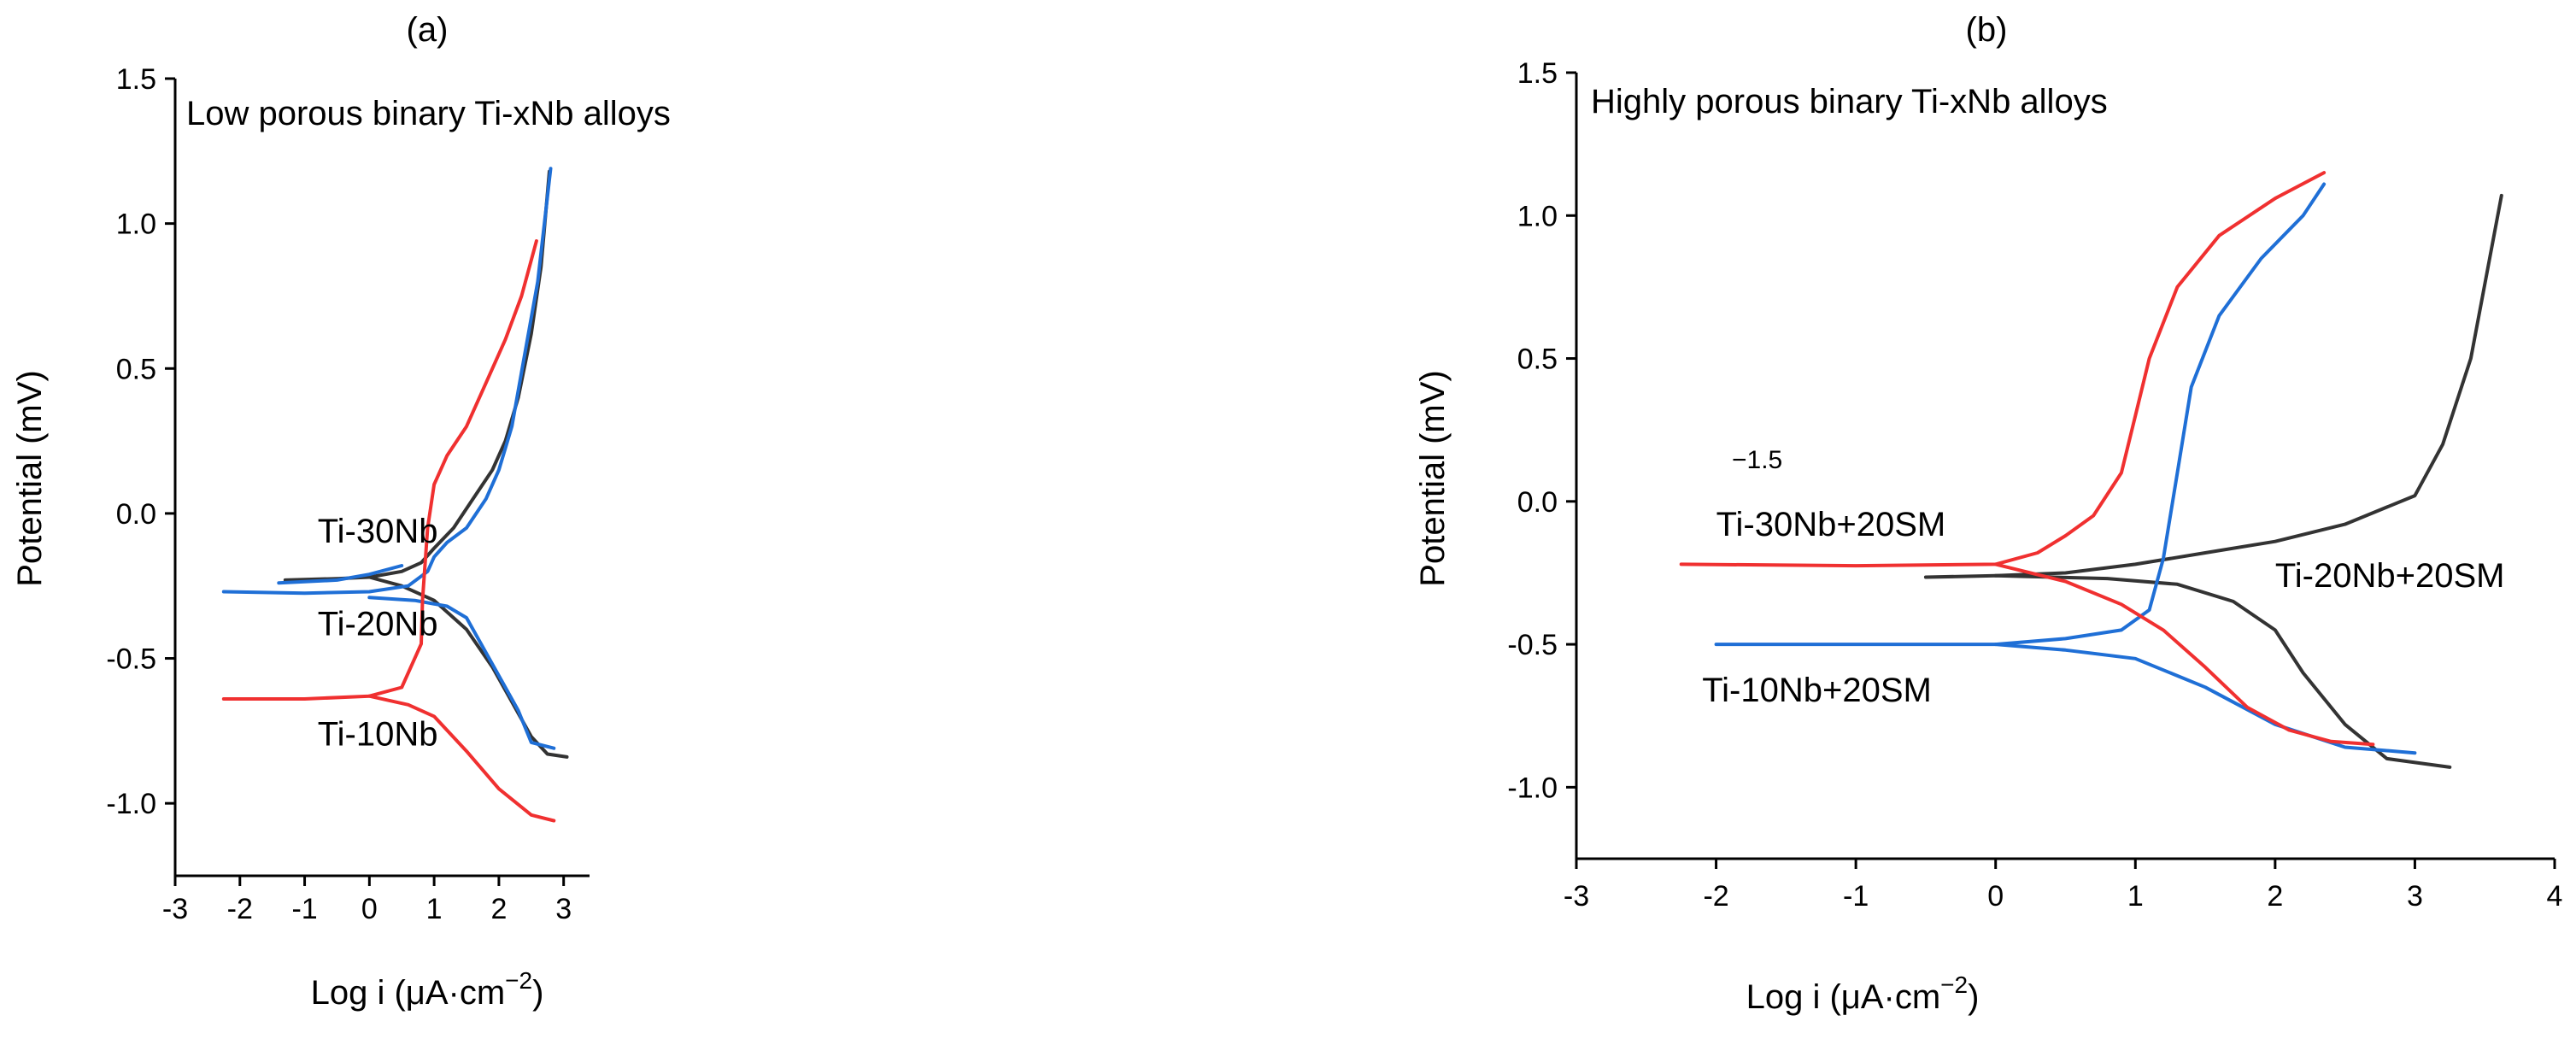 The height and width of the screenshot is (1039, 2576). I want to click on panel-a-y-tick-label: -0.5, so click(131, 659).